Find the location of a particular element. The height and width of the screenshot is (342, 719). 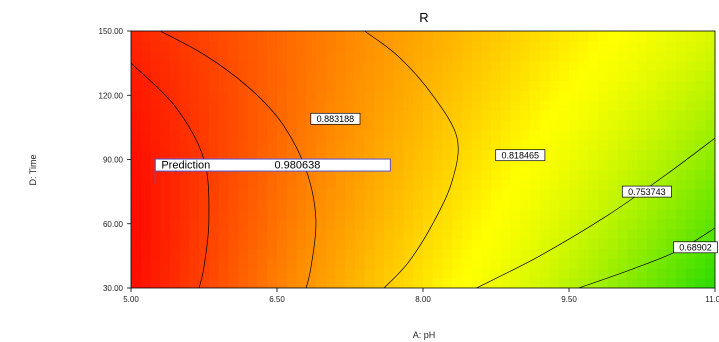

prediction-label: Prediction is located at coordinates (185, 166).